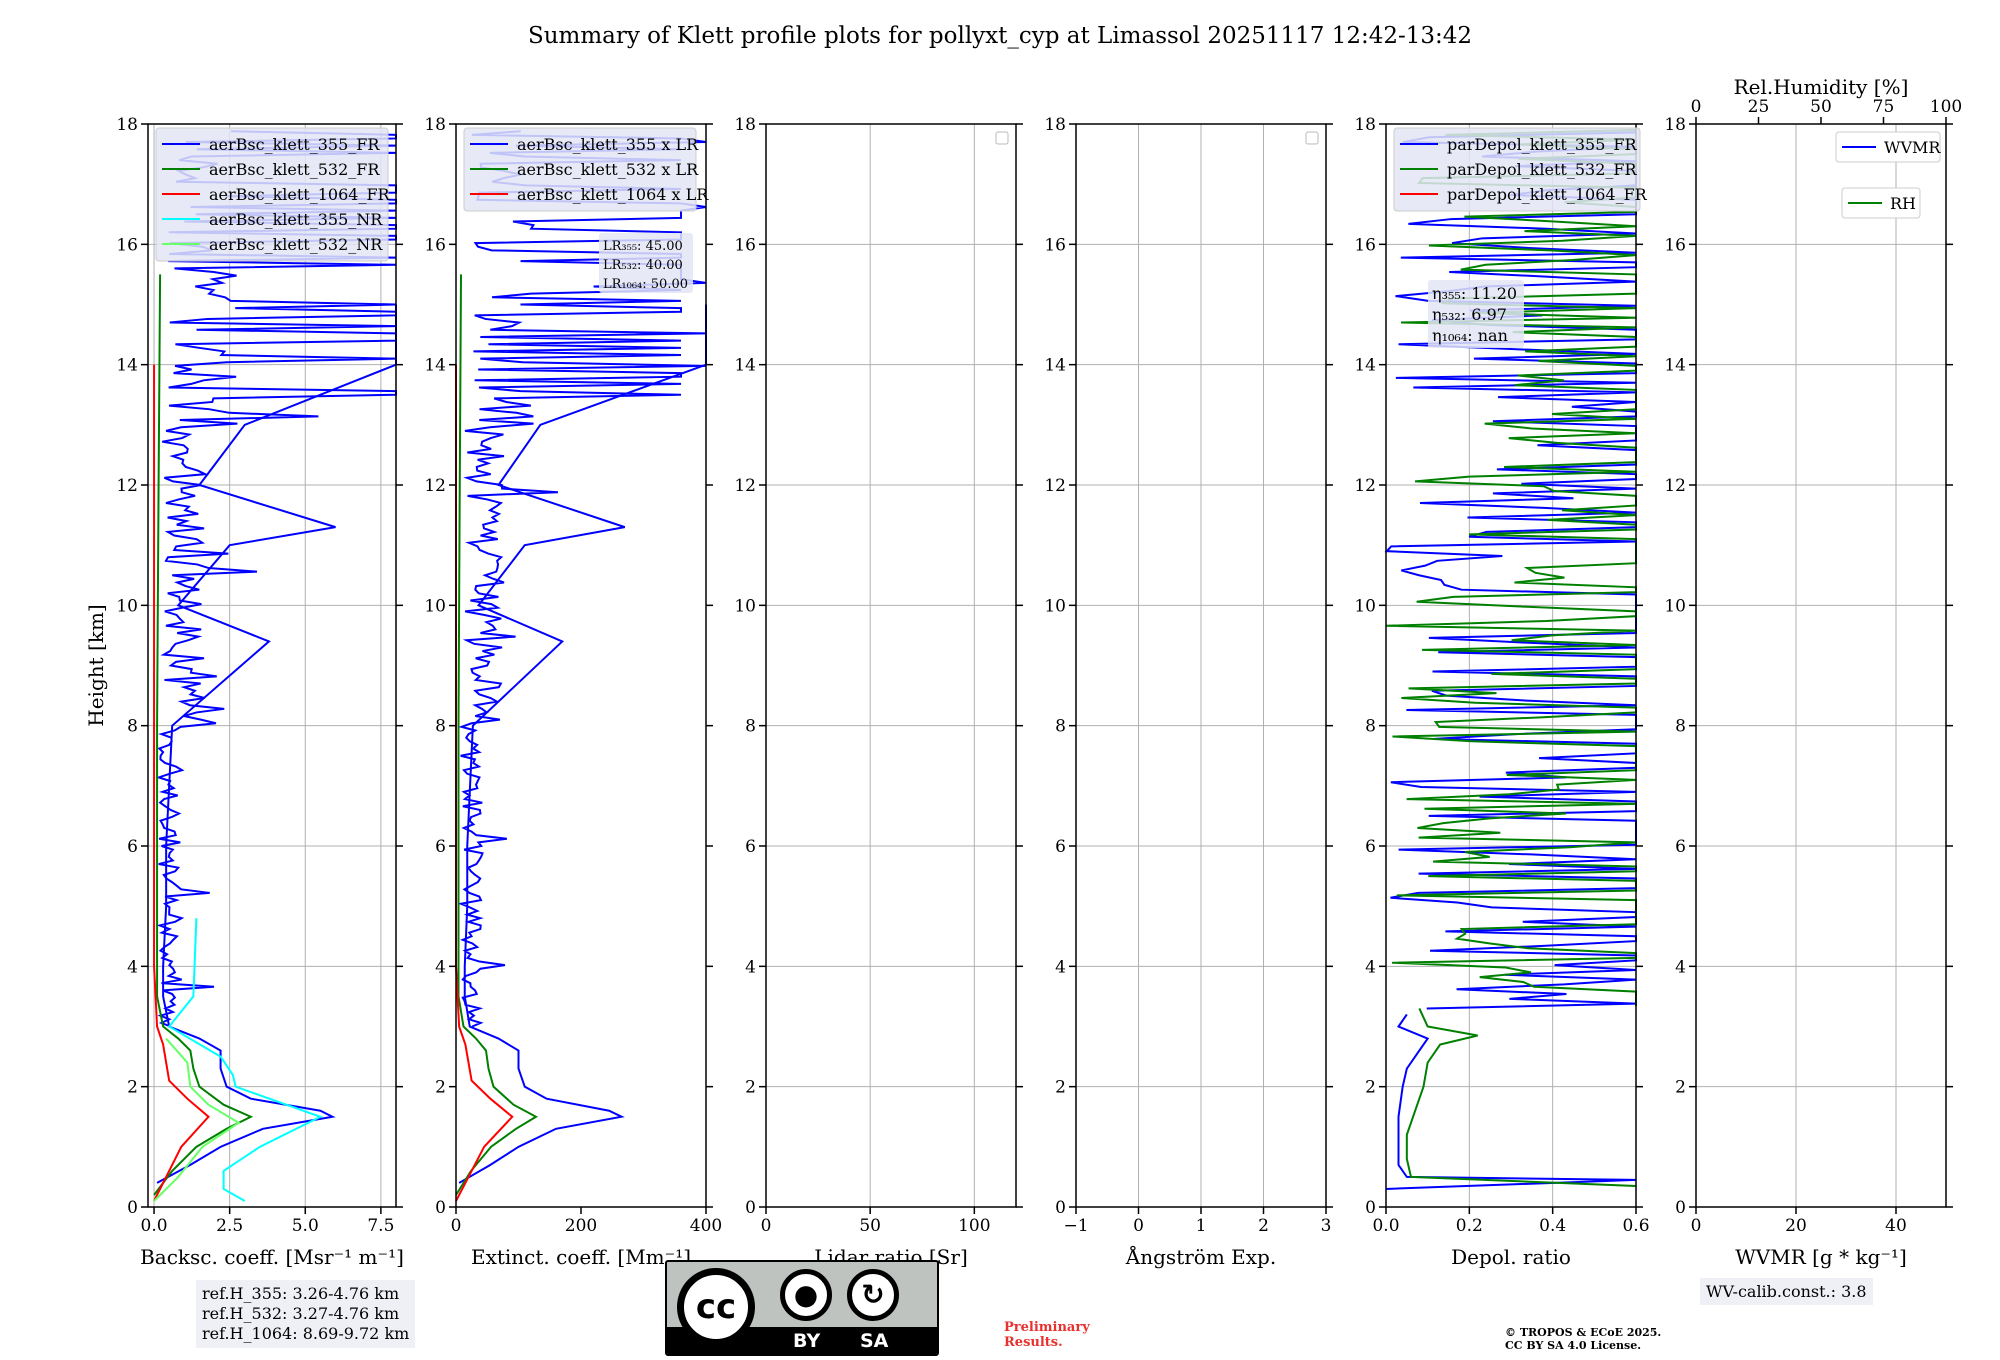  What do you see at coordinates (806, 1295) in the screenshot?
I see `person-icon: ●` at bounding box center [806, 1295].